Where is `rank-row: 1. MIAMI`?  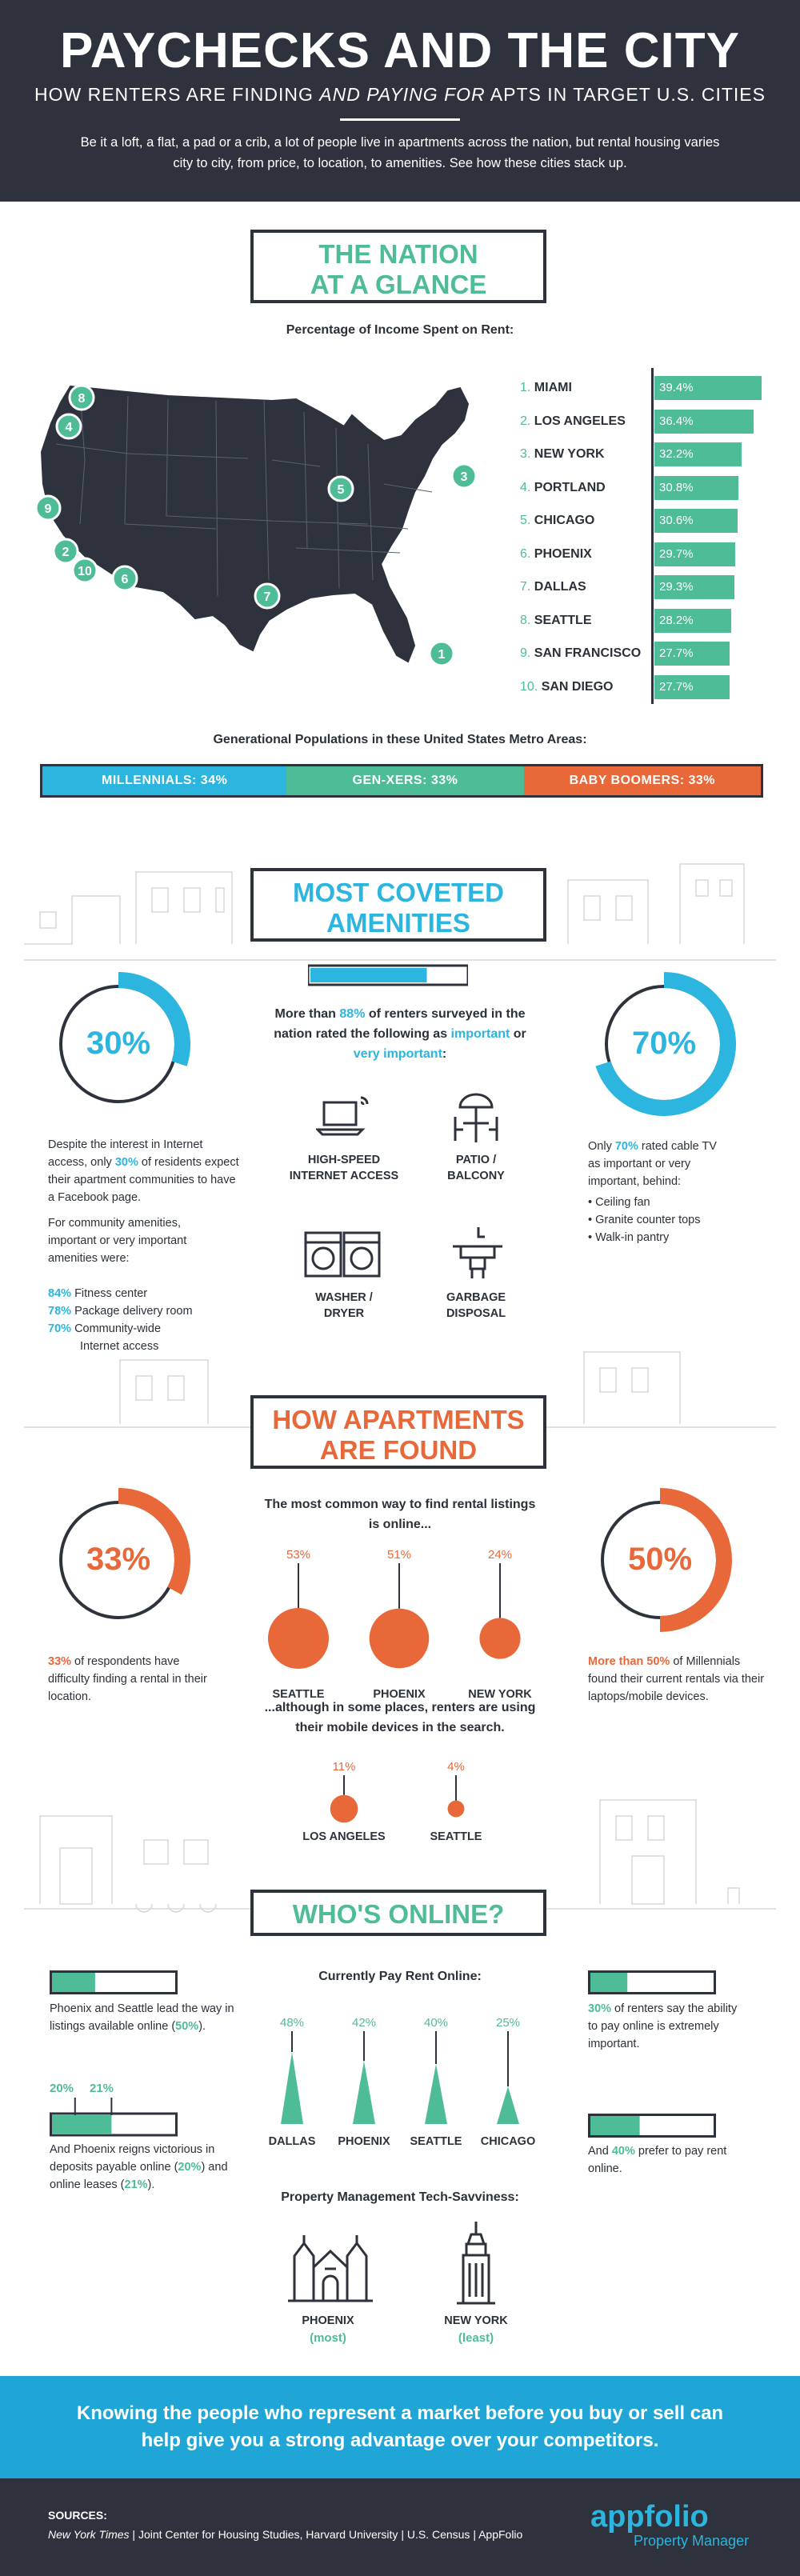
rank-row: 1. MIAMI is located at coordinates (546, 388).